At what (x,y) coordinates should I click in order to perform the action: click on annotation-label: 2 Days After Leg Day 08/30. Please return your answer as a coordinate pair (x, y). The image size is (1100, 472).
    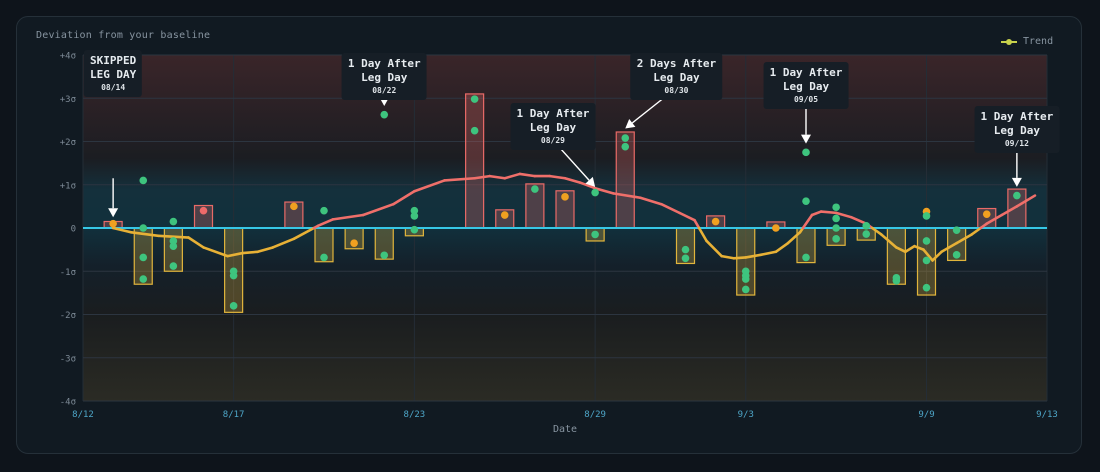
    Looking at the image, I should click on (676, 77).